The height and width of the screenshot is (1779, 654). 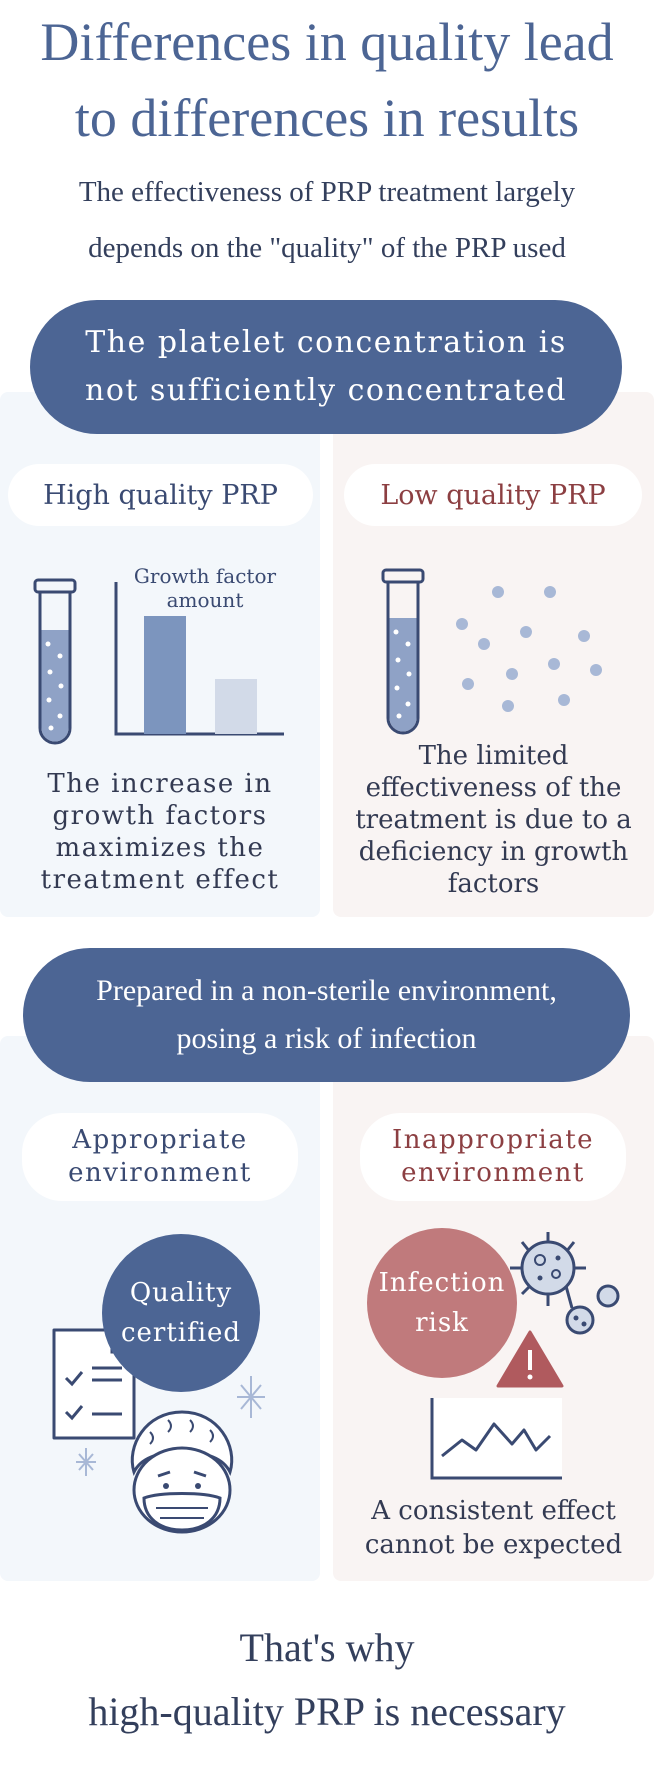 What do you see at coordinates (493, 1157) in the screenshot?
I see `inappropriate-env-label: Inappropriate environment` at bounding box center [493, 1157].